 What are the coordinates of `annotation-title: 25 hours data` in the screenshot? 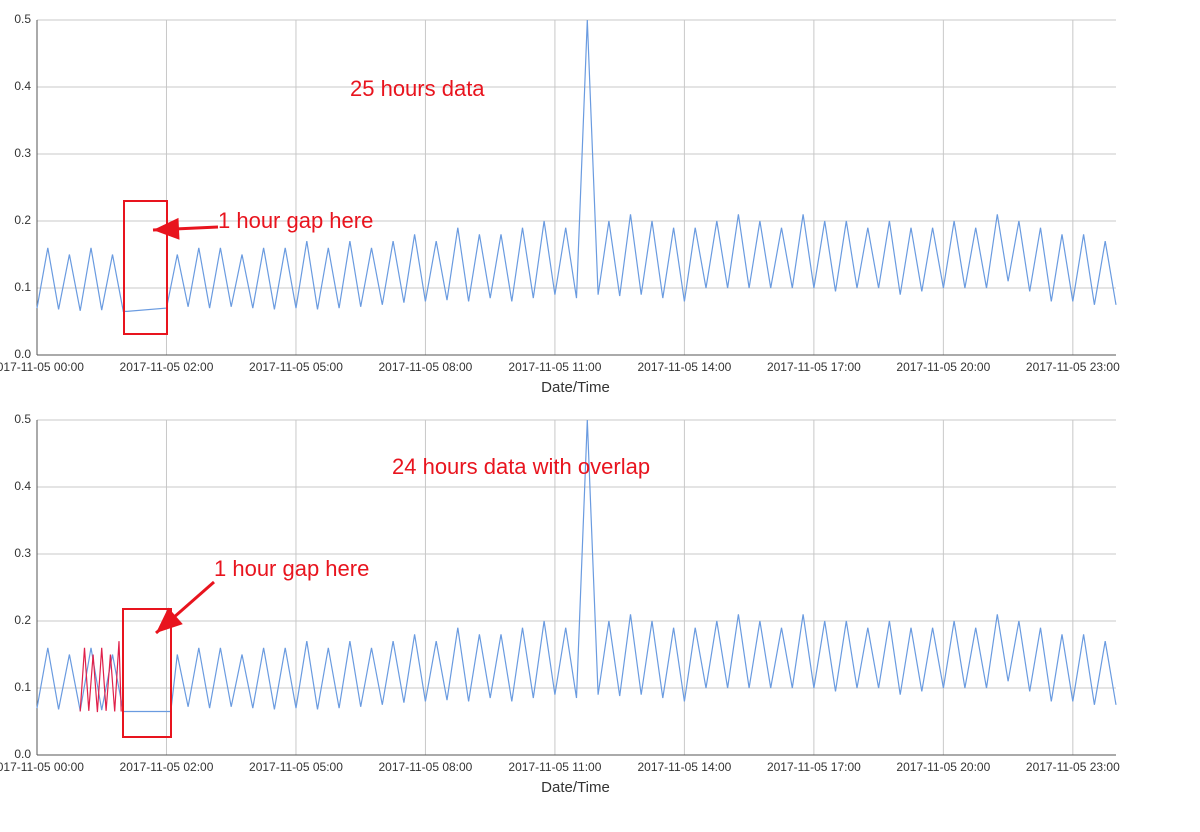 It's located at (417, 88).